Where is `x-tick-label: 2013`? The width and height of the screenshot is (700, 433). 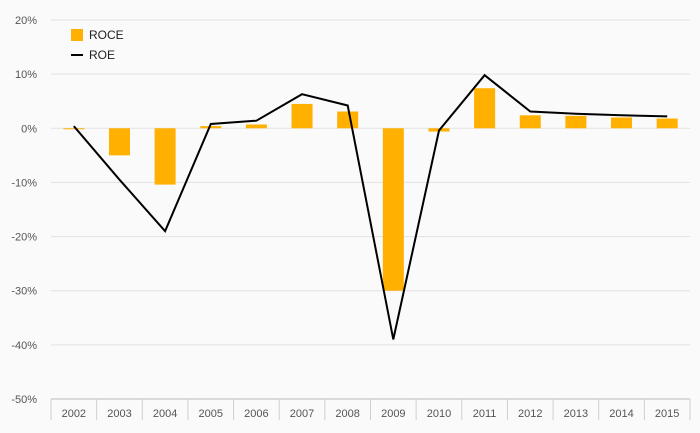
x-tick-label: 2013 is located at coordinates (576, 414).